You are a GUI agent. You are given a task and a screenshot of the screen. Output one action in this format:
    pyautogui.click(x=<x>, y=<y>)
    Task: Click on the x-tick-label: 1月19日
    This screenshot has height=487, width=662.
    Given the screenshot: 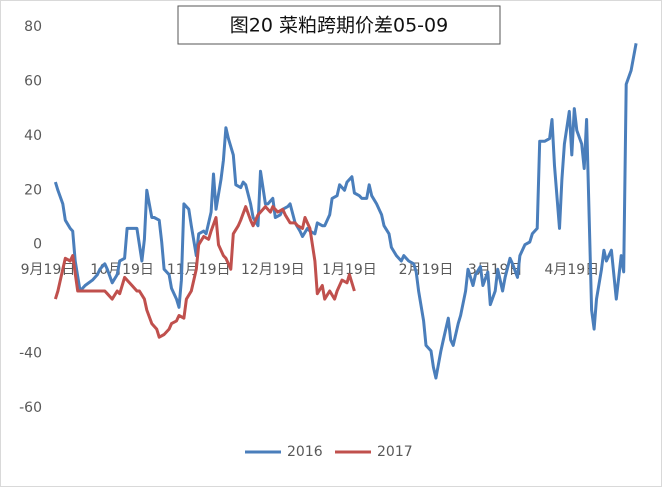 What is the action you would take?
    pyautogui.click(x=349, y=270)
    